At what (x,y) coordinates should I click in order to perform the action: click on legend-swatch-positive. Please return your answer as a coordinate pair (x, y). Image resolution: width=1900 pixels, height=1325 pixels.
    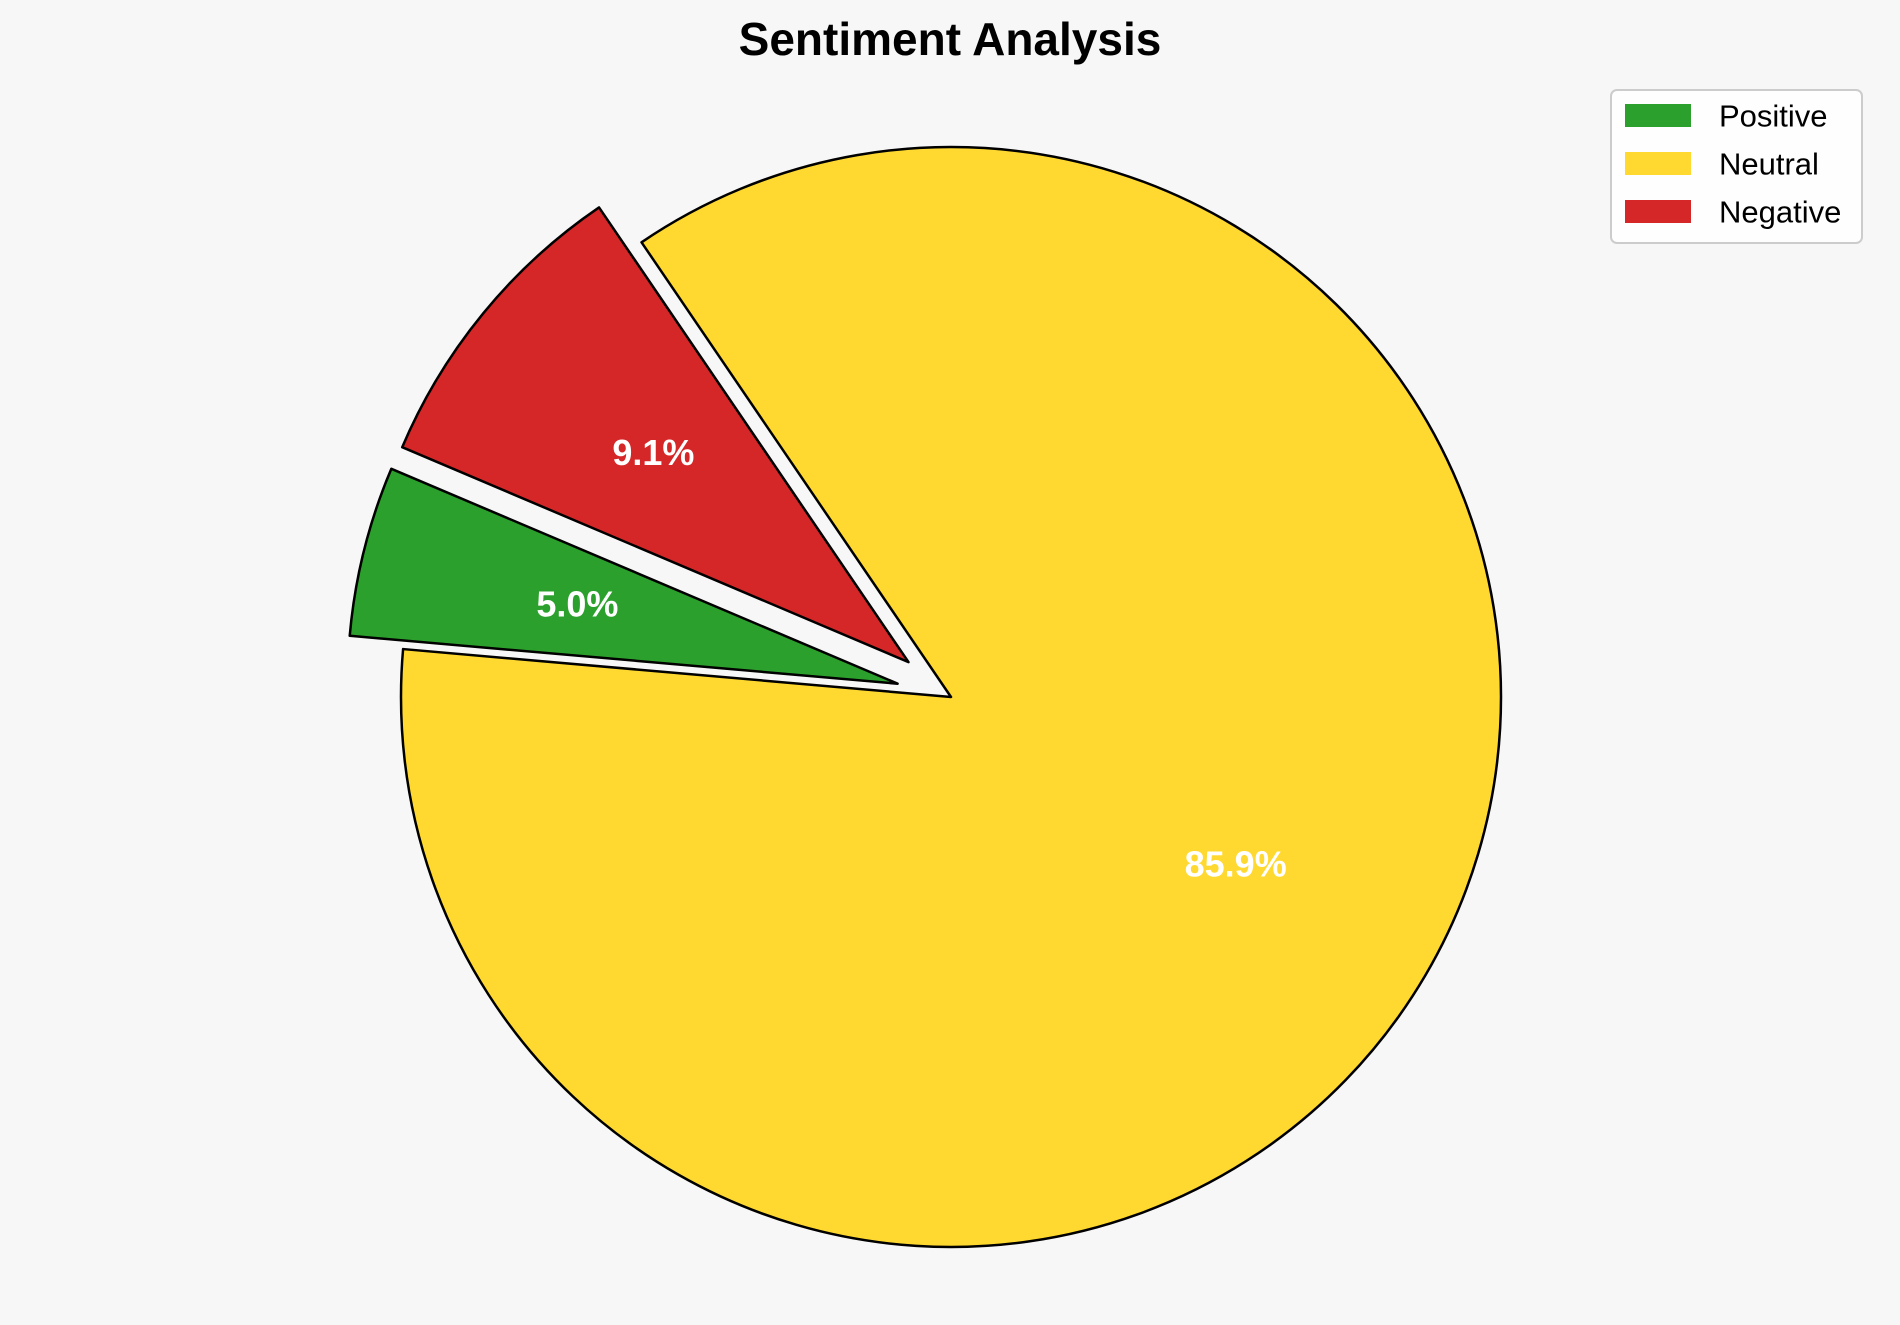
    Looking at the image, I should click on (1658, 115).